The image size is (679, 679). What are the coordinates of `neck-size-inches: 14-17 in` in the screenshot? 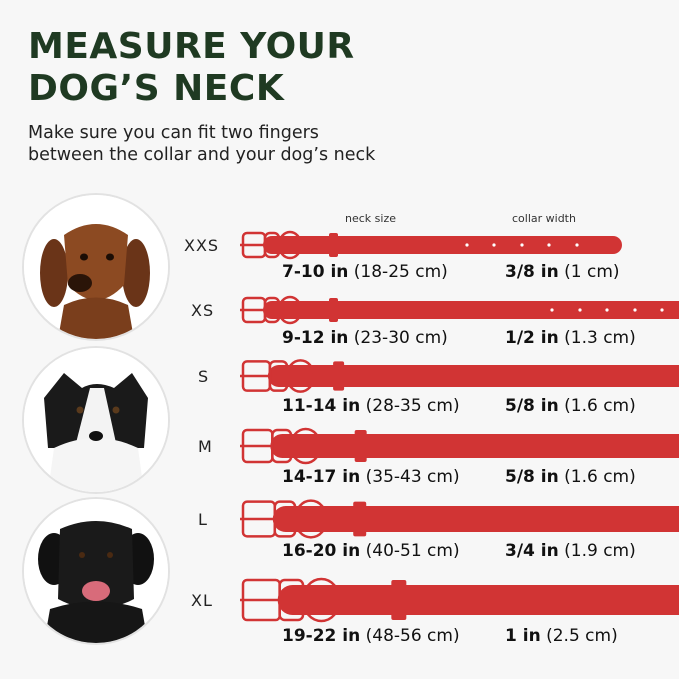 It's located at (321, 477).